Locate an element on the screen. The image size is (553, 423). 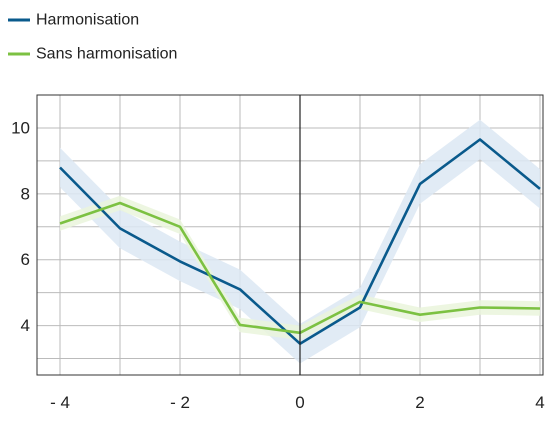
y-tick-label: 4 is located at coordinates (25, 325).